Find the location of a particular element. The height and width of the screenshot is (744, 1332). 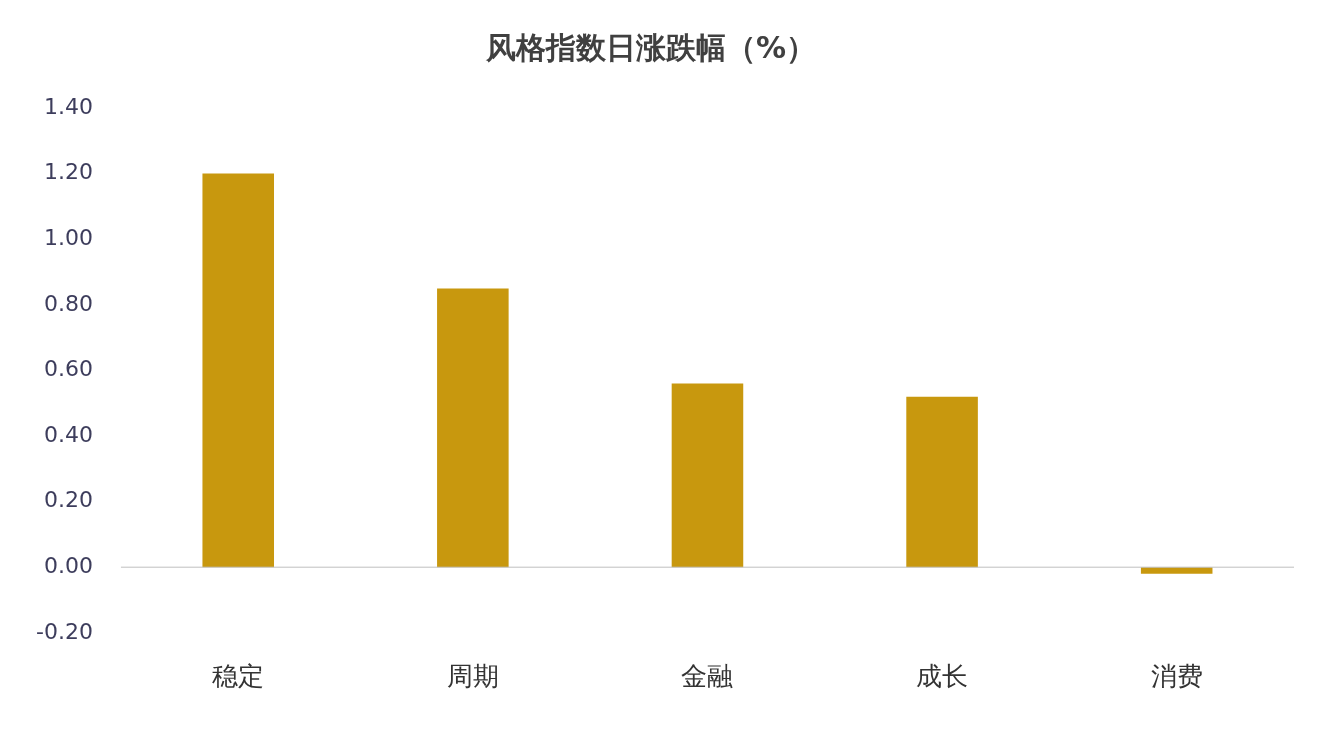

y-tick-label: 0.00 is located at coordinates (68, 565).